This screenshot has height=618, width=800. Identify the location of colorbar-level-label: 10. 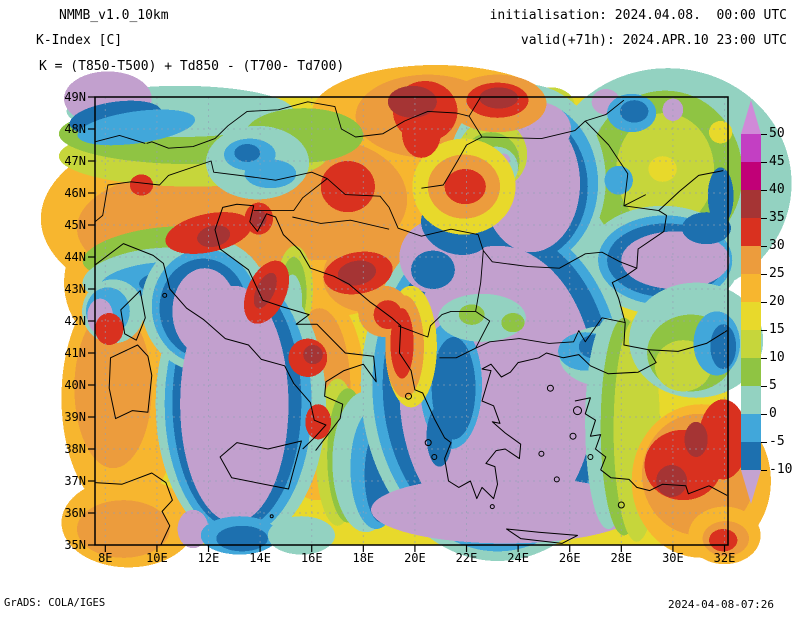
(777, 357).